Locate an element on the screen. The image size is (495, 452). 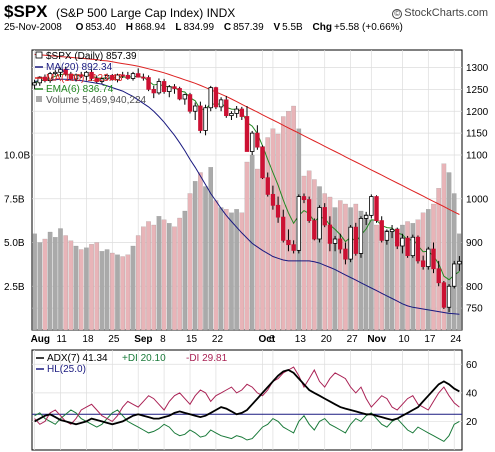
price-tick-label: 1100 is located at coordinates (477, 156).